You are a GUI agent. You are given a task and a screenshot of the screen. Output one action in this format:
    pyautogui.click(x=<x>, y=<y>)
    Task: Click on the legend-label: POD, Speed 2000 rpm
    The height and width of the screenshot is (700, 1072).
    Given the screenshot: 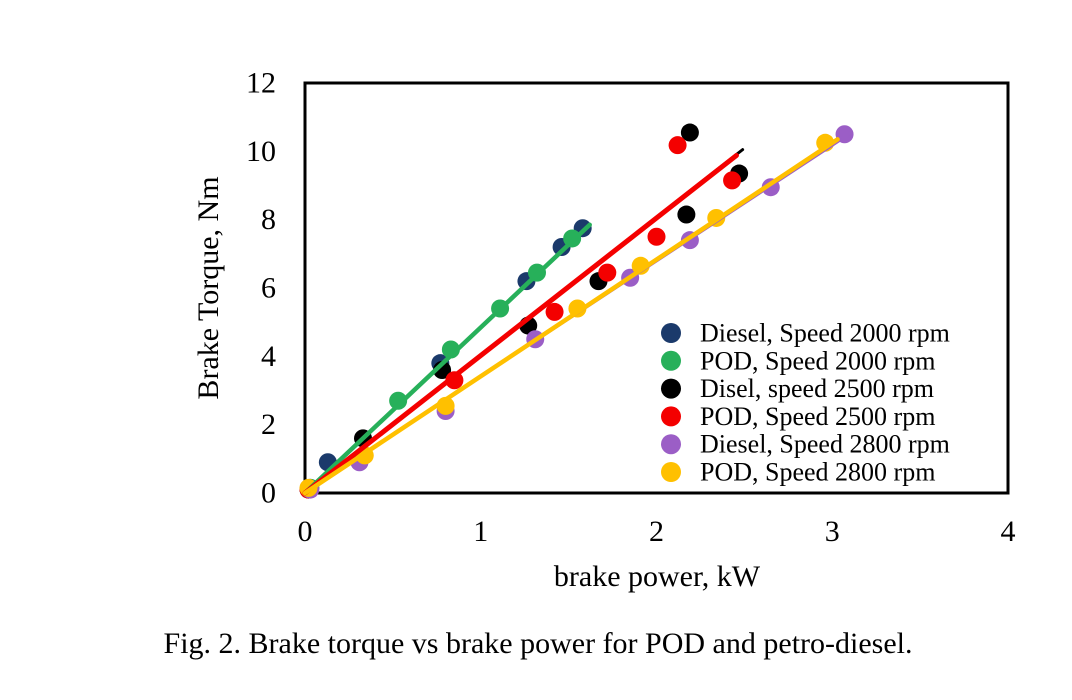 What is the action you would take?
    pyautogui.click(x=817, y=360)
    